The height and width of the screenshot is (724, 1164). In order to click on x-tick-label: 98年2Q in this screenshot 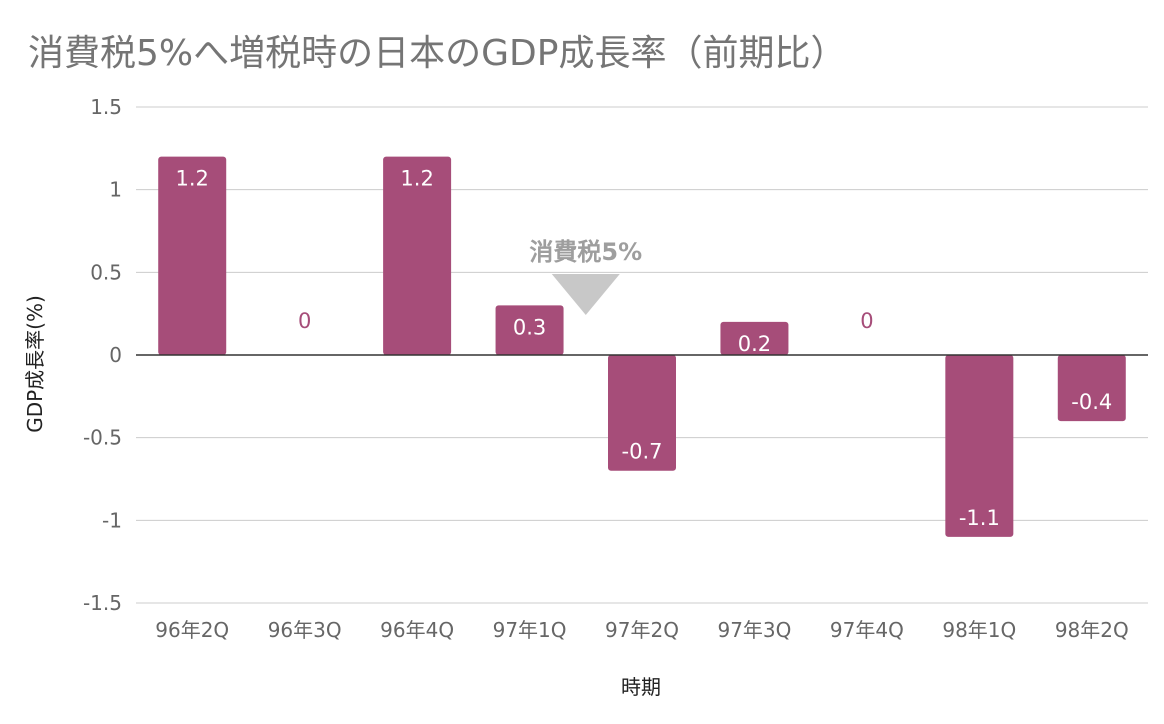, I will do `click(1092, 630)`.